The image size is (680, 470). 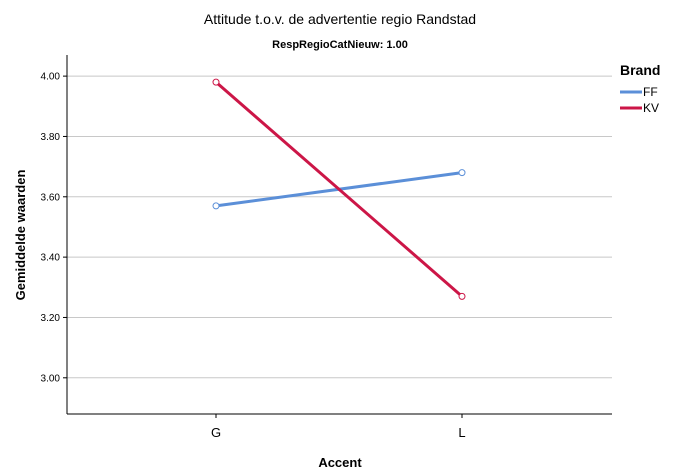 I want to click on legend-label-kv: KV, so click(x=651, y=108).